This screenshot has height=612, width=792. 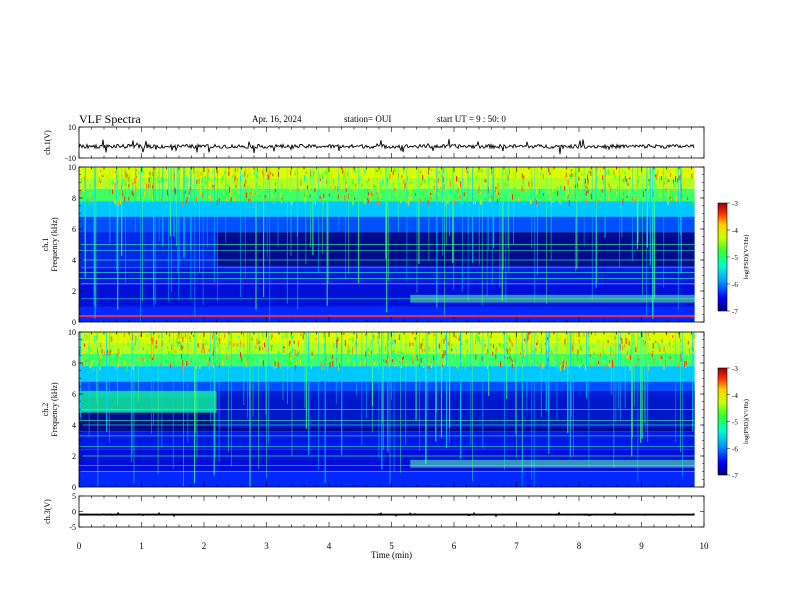 What do you see at coordinates (391, 546) in the screenshot?
I see `x-tick-label: 5` at bounding box center [391, 546].